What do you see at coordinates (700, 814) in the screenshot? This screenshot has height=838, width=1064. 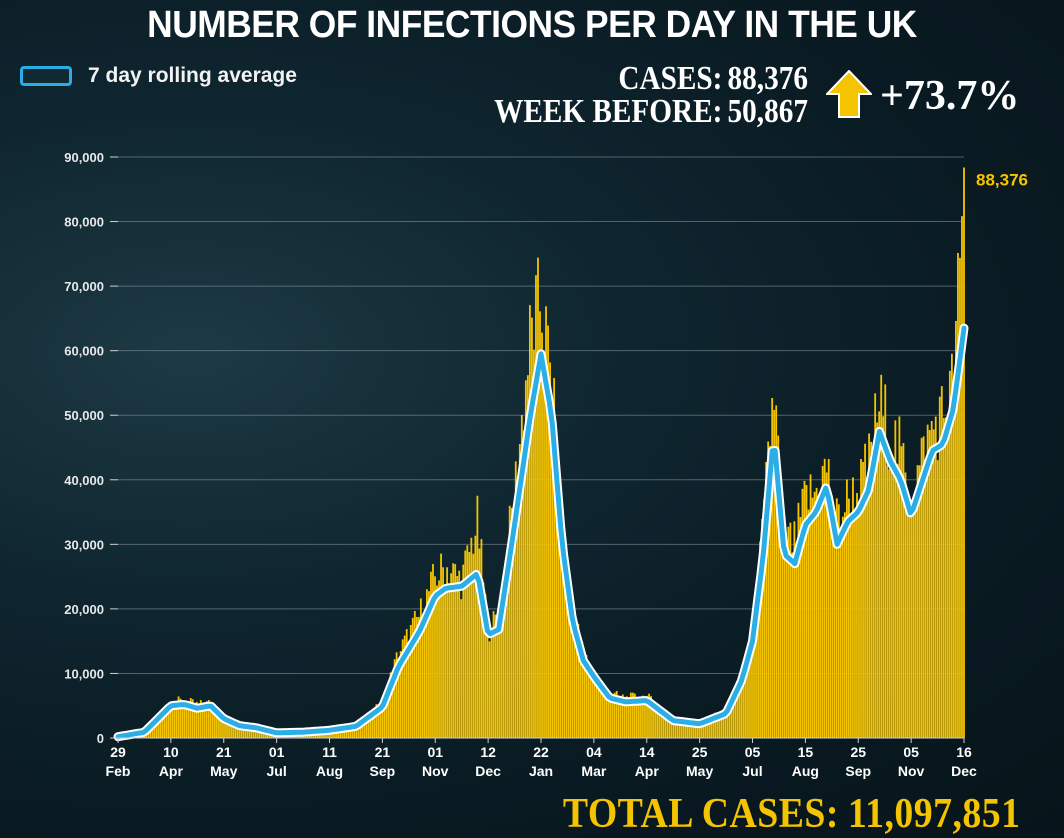 I see `total-cases-label: TOTAL CASES:` at bounding box center [700, 814].